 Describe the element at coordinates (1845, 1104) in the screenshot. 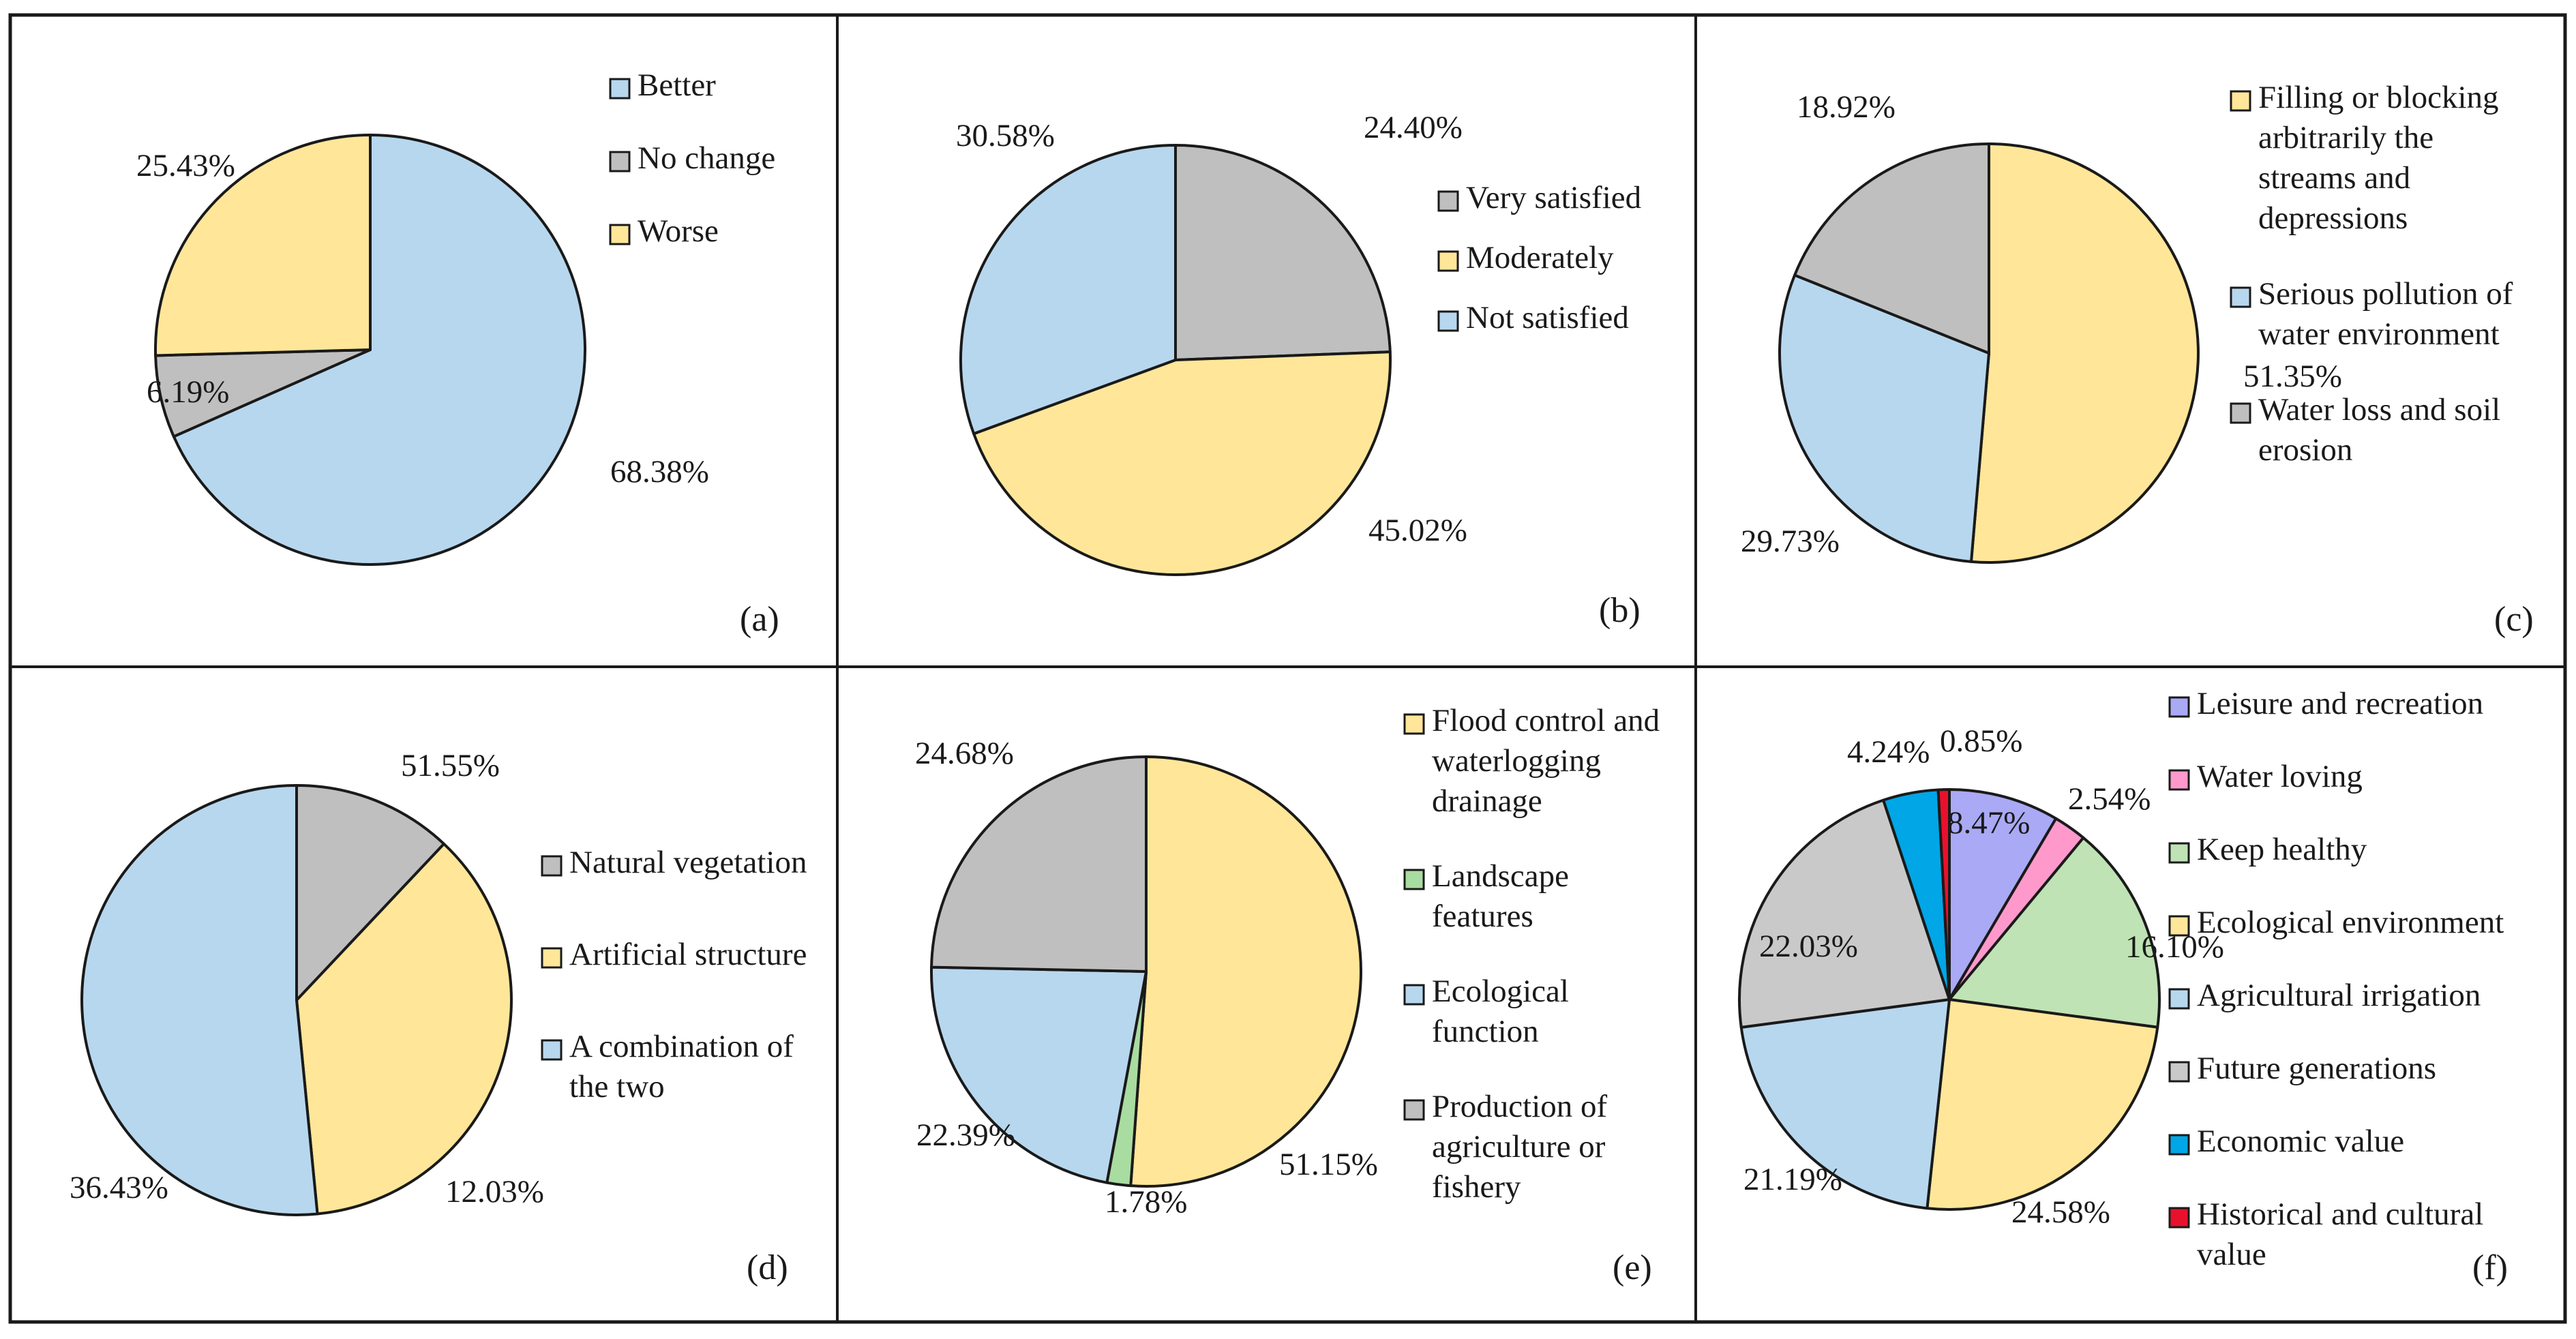

I see `pie-slice-agricultural-irrigation` at that location.